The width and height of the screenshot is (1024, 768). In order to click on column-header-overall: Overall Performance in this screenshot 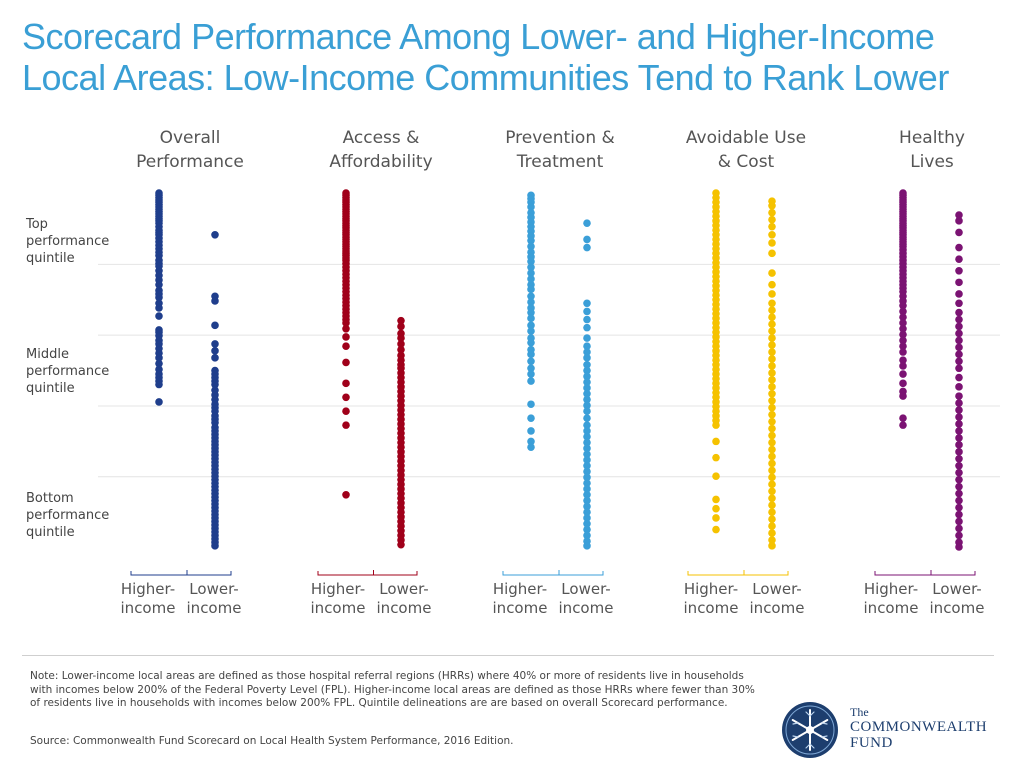, I will do `click(190, 150)`.